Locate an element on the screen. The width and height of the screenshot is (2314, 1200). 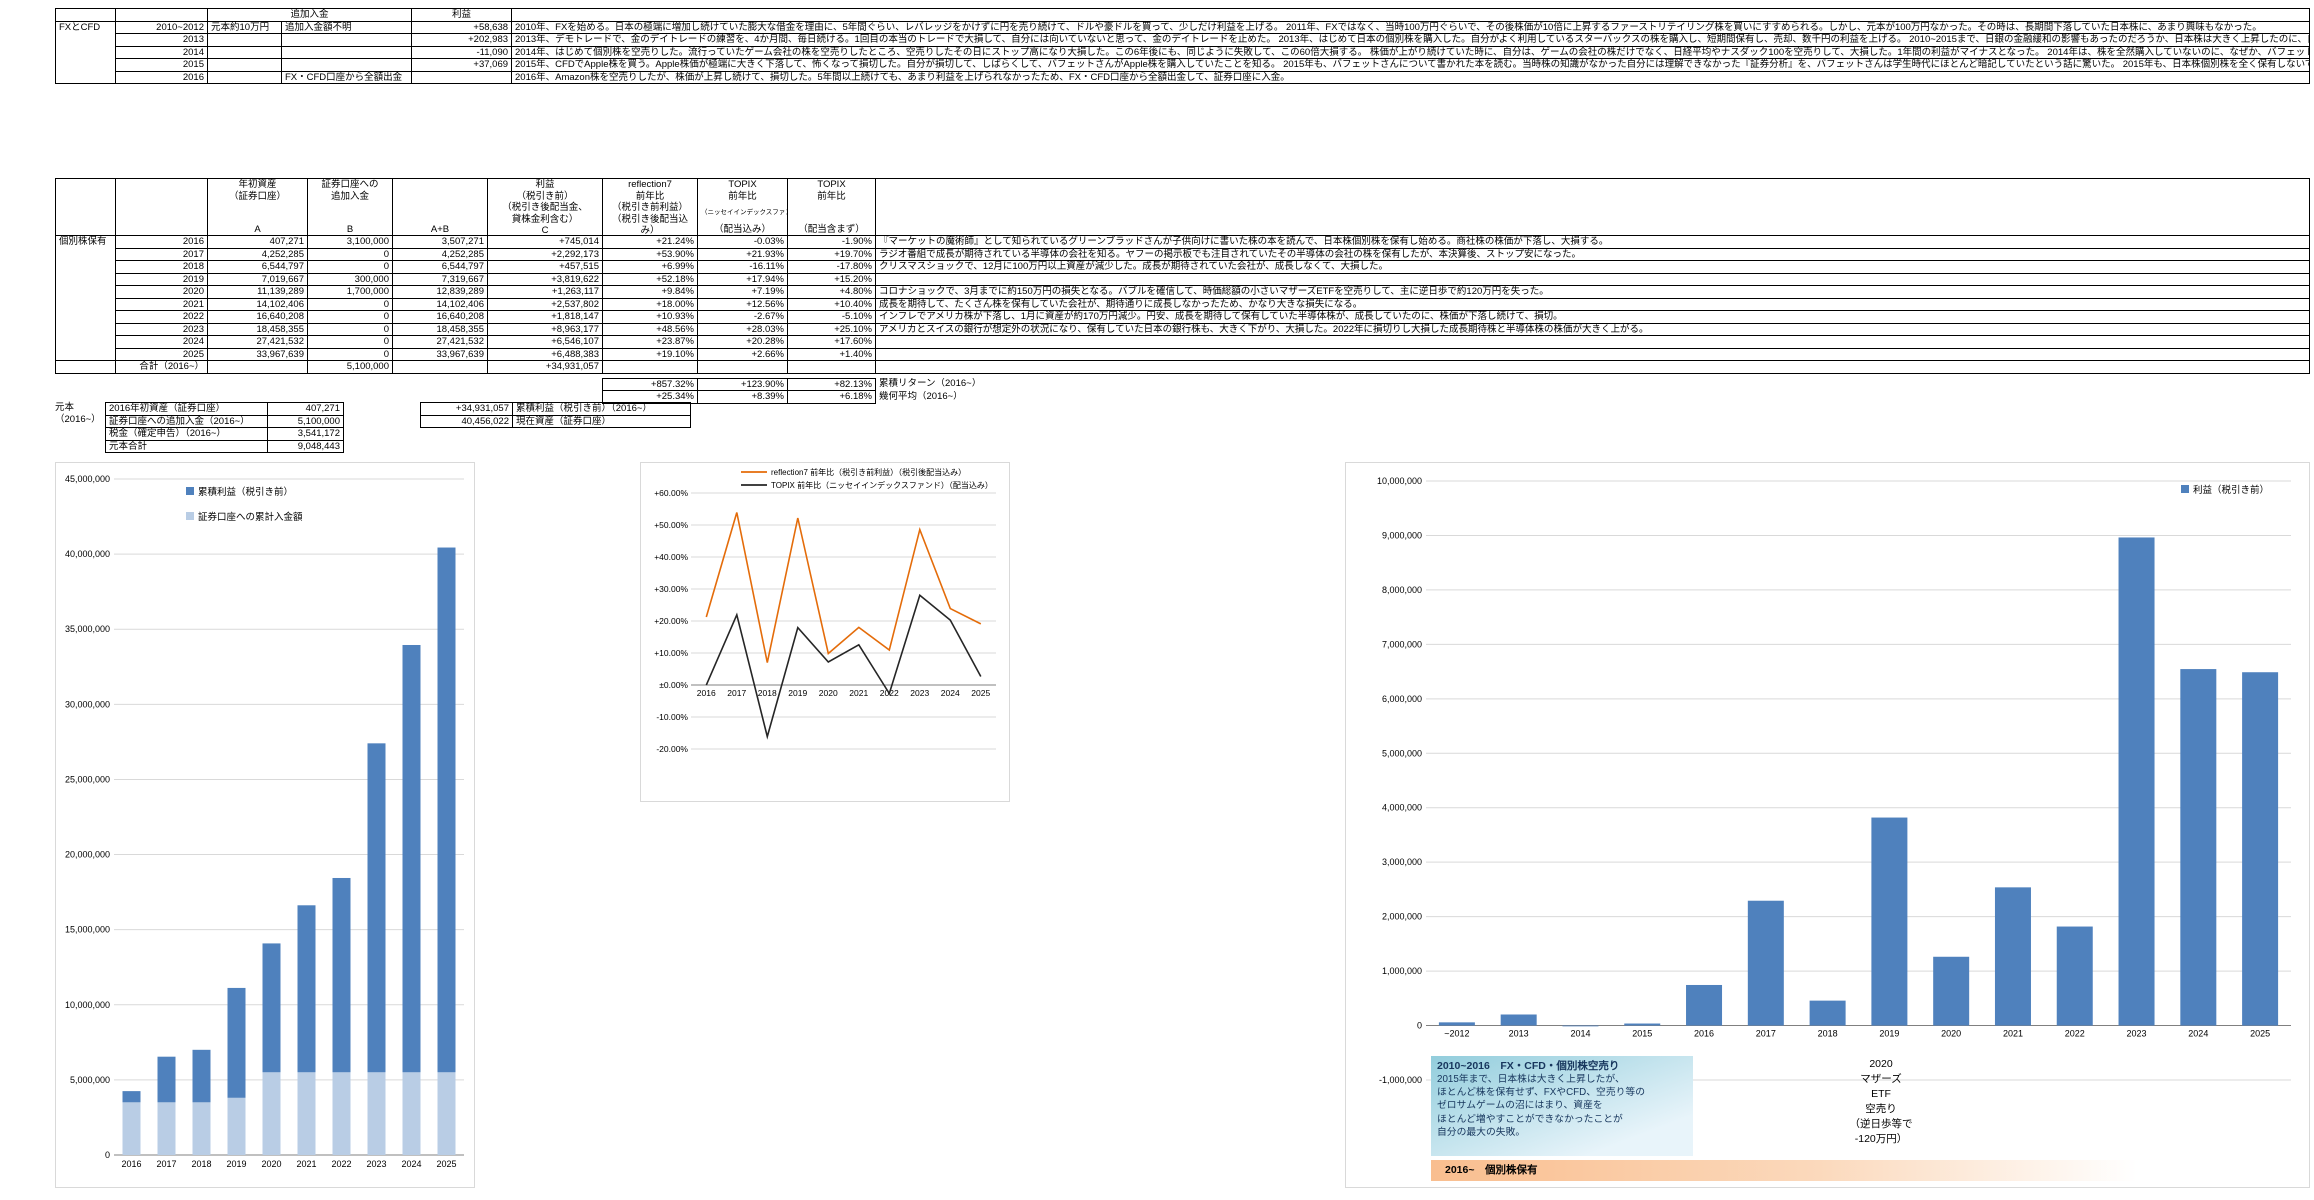
principal-name-initial: 2016年初資産（証券口座） is located at coordinates (186, 409).